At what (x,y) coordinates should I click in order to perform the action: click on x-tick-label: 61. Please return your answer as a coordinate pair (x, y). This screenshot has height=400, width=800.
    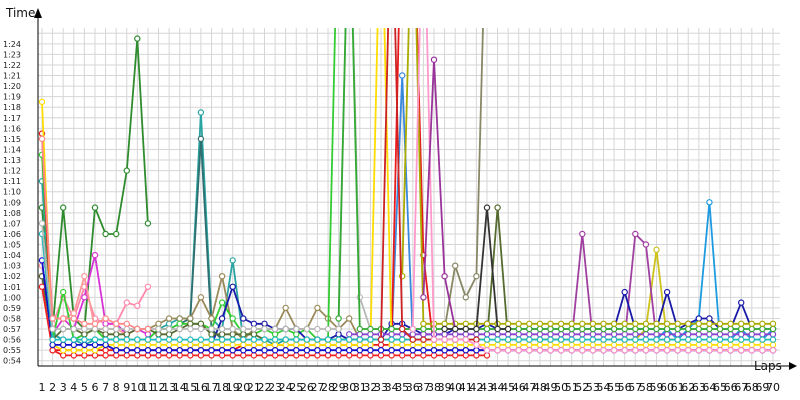
    Looking at the image, I should click on (678, 387).